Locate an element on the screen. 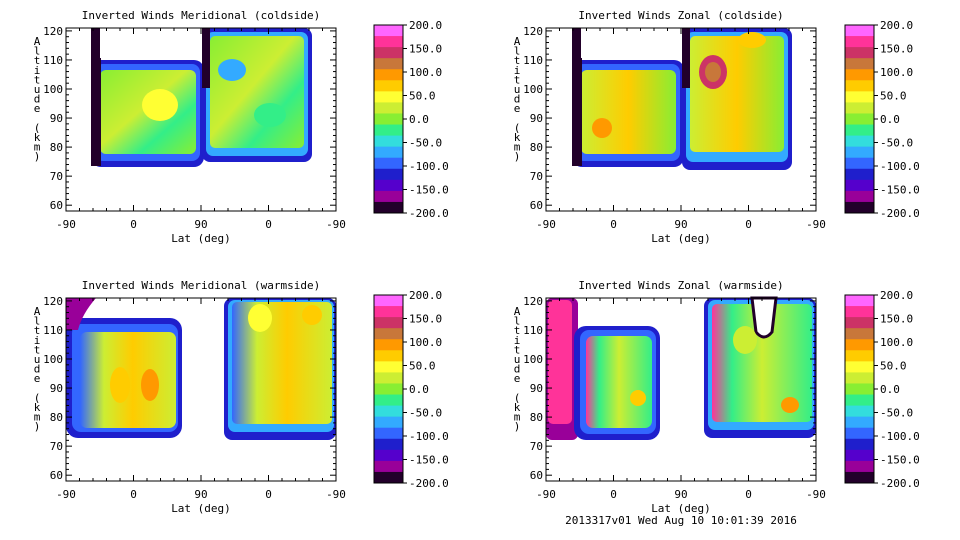  plot-title: Inverted Winds Meridional (warmside) is located at coordinates (201, 285).